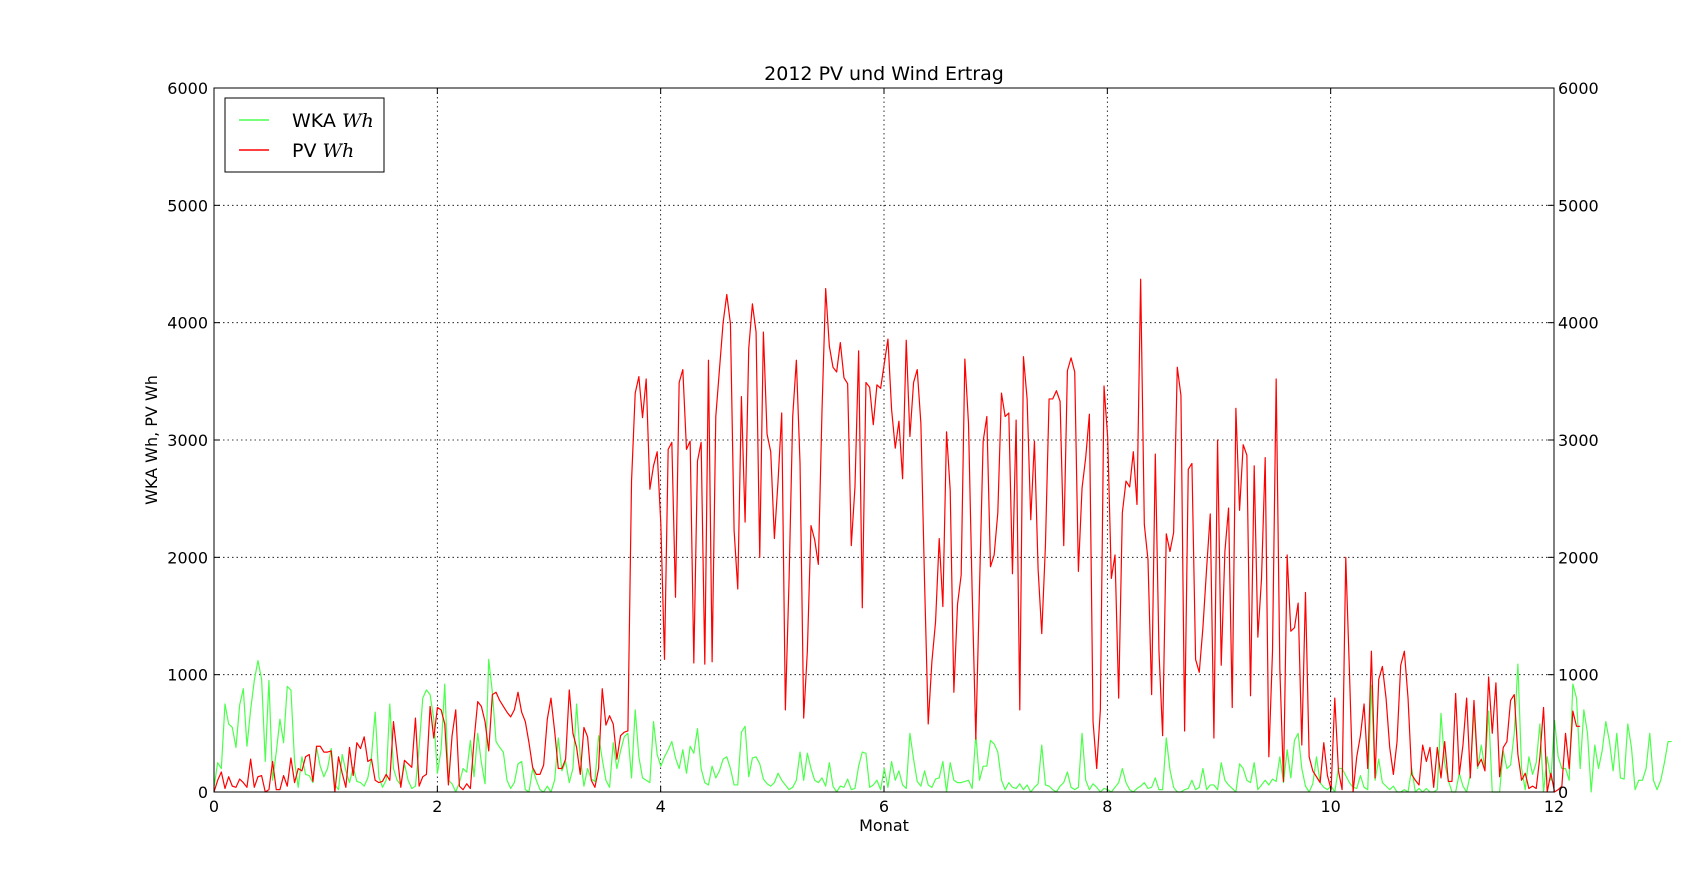 This screenshot has height=871, width=1707. I want to click on x-tick-label: 6, so click(884, 806).